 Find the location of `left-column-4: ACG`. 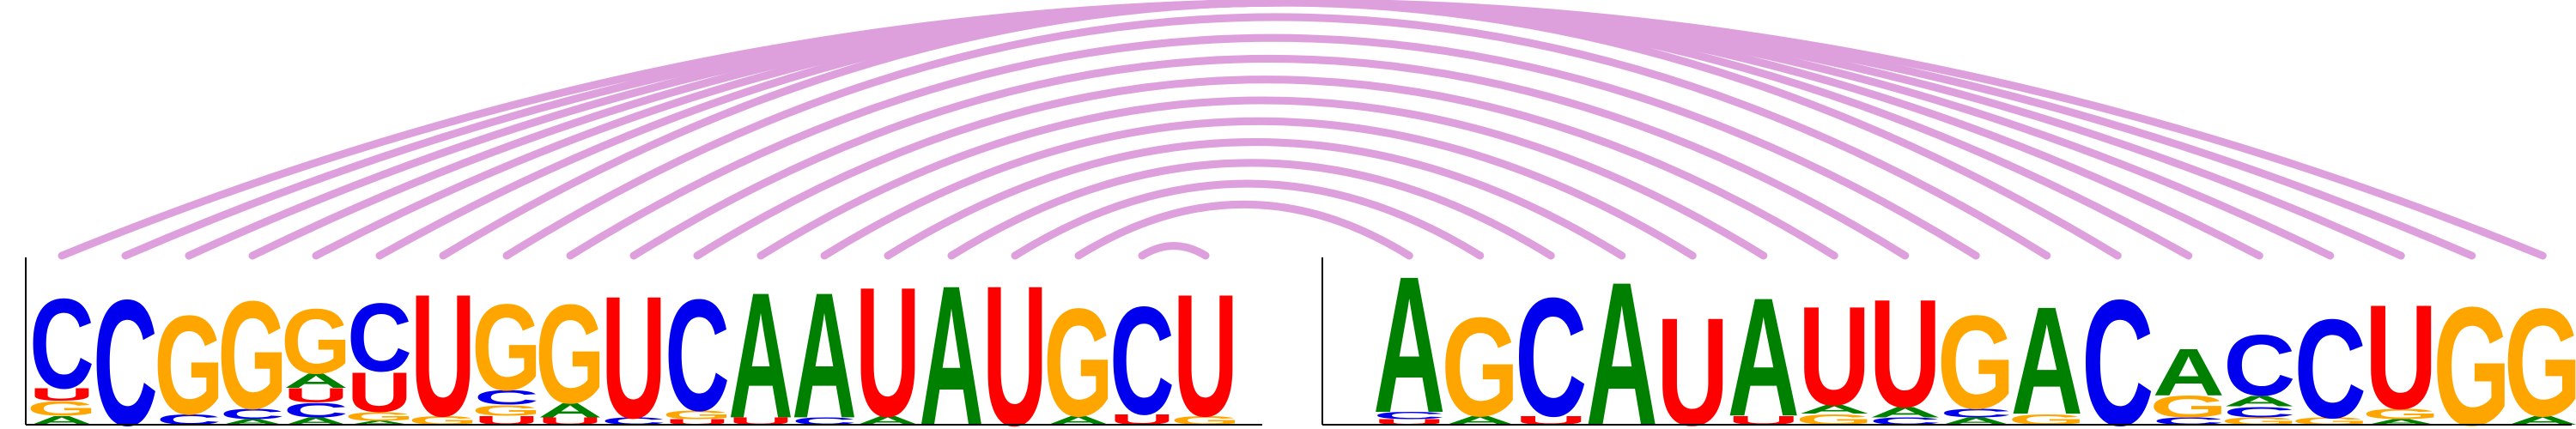

left-column-4: ACG is located at coordinates (252, 349).